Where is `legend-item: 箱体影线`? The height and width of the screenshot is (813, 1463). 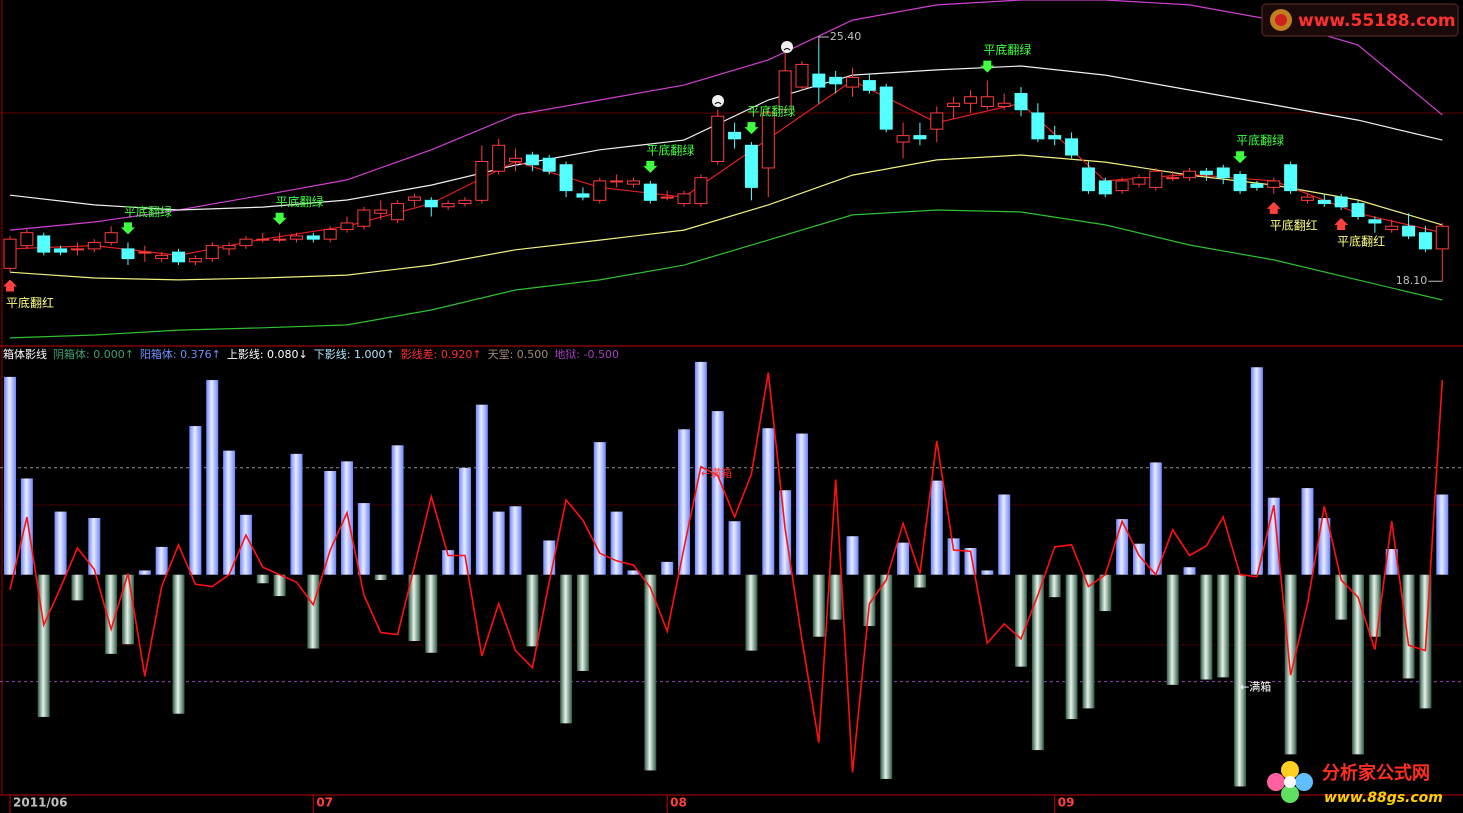
legend-item: 箱体影线 is located at coordinates (25, 354).